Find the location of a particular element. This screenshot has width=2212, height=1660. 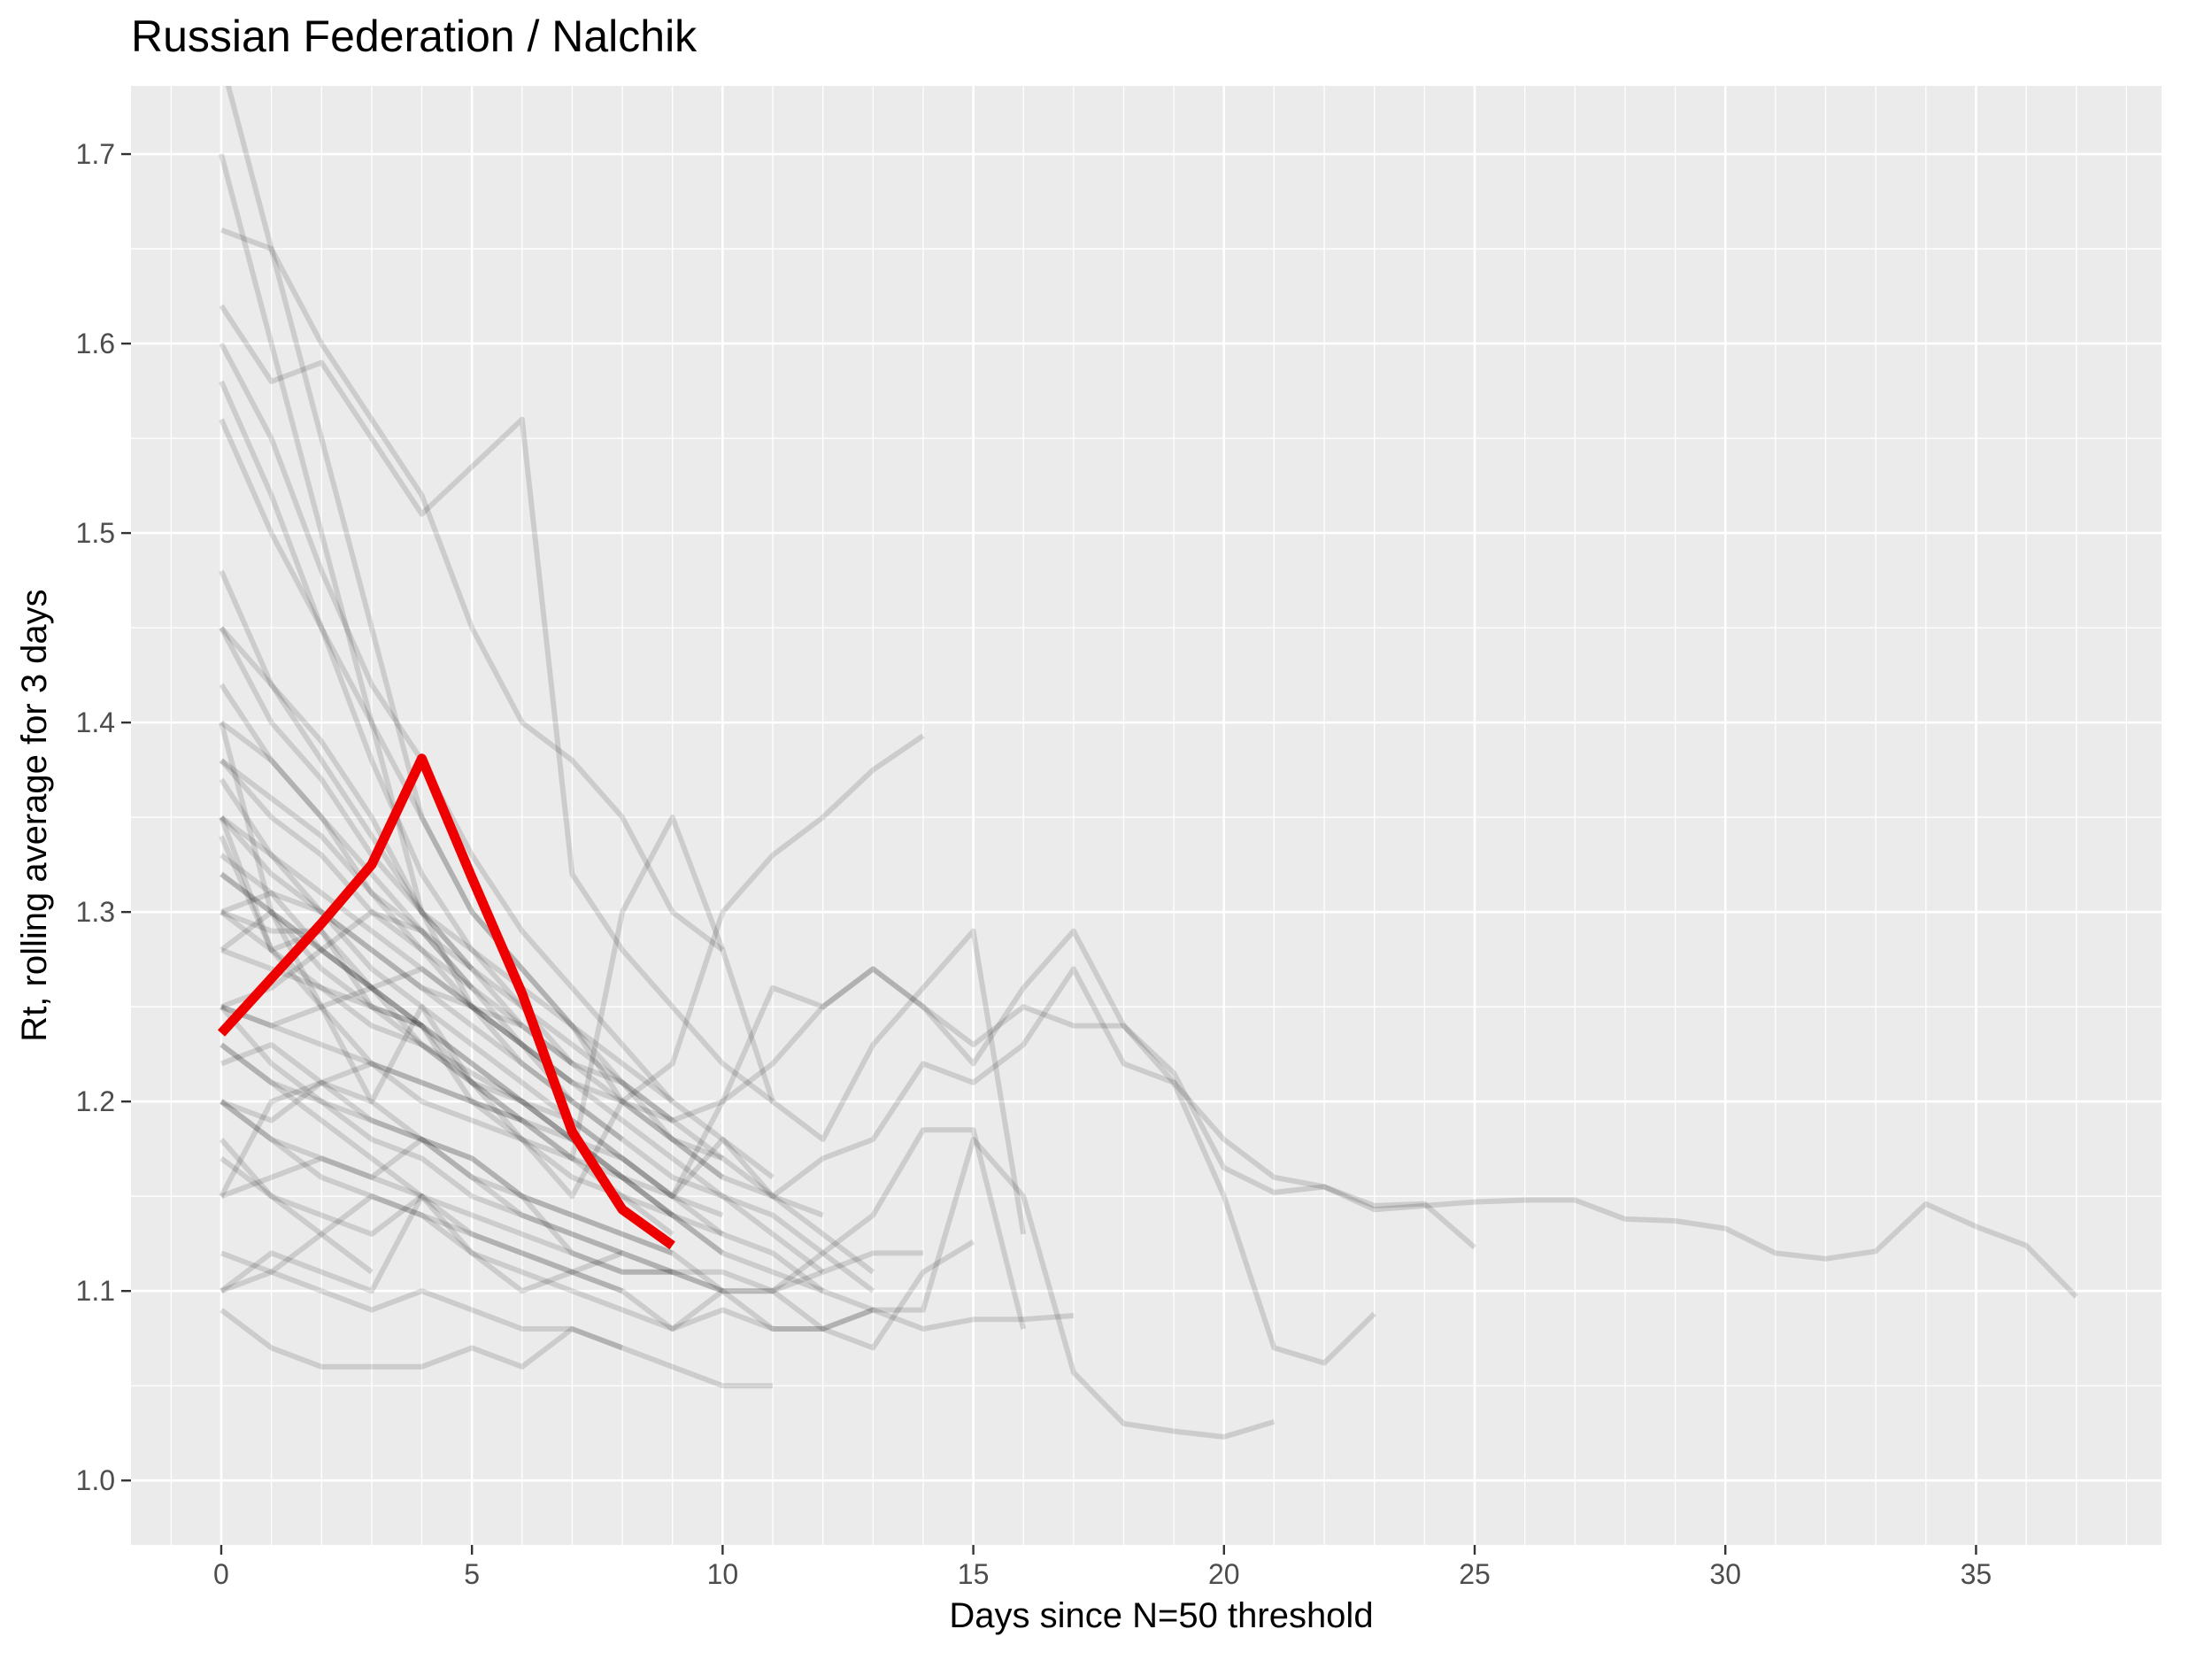

y-tick-label: 1.0 is located at coordinates (95, 1480).